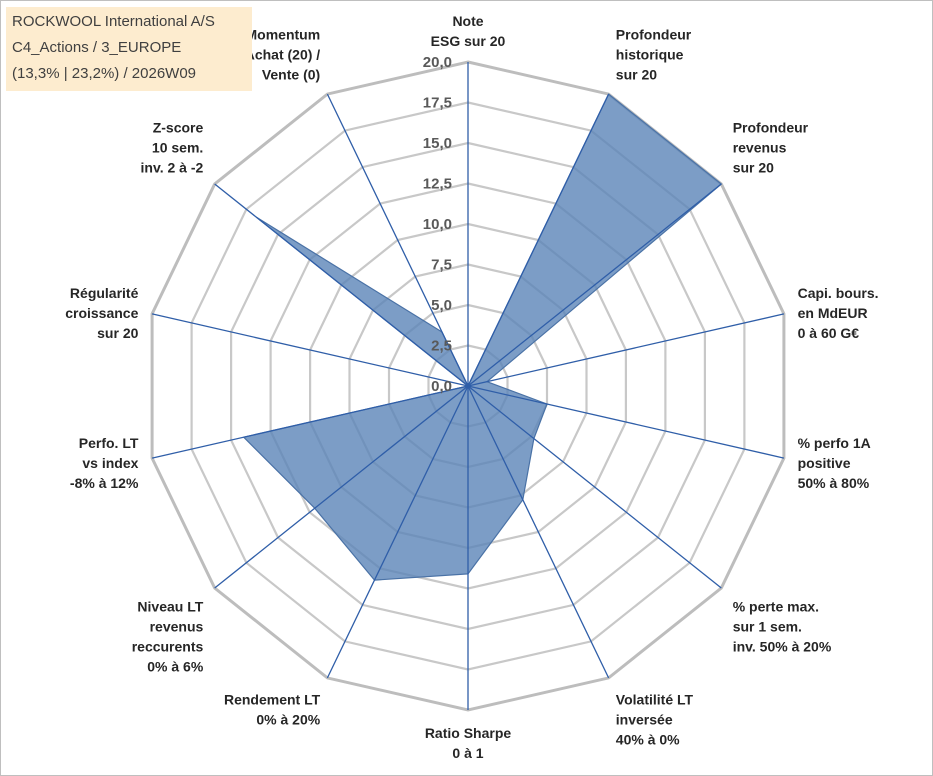  What do you see at coordinates (782, 627) in the screenshot?
I see `axis-label: % perte max. sur 1 sem. inv. 50% à 20%` at bounding box center [782, 627].